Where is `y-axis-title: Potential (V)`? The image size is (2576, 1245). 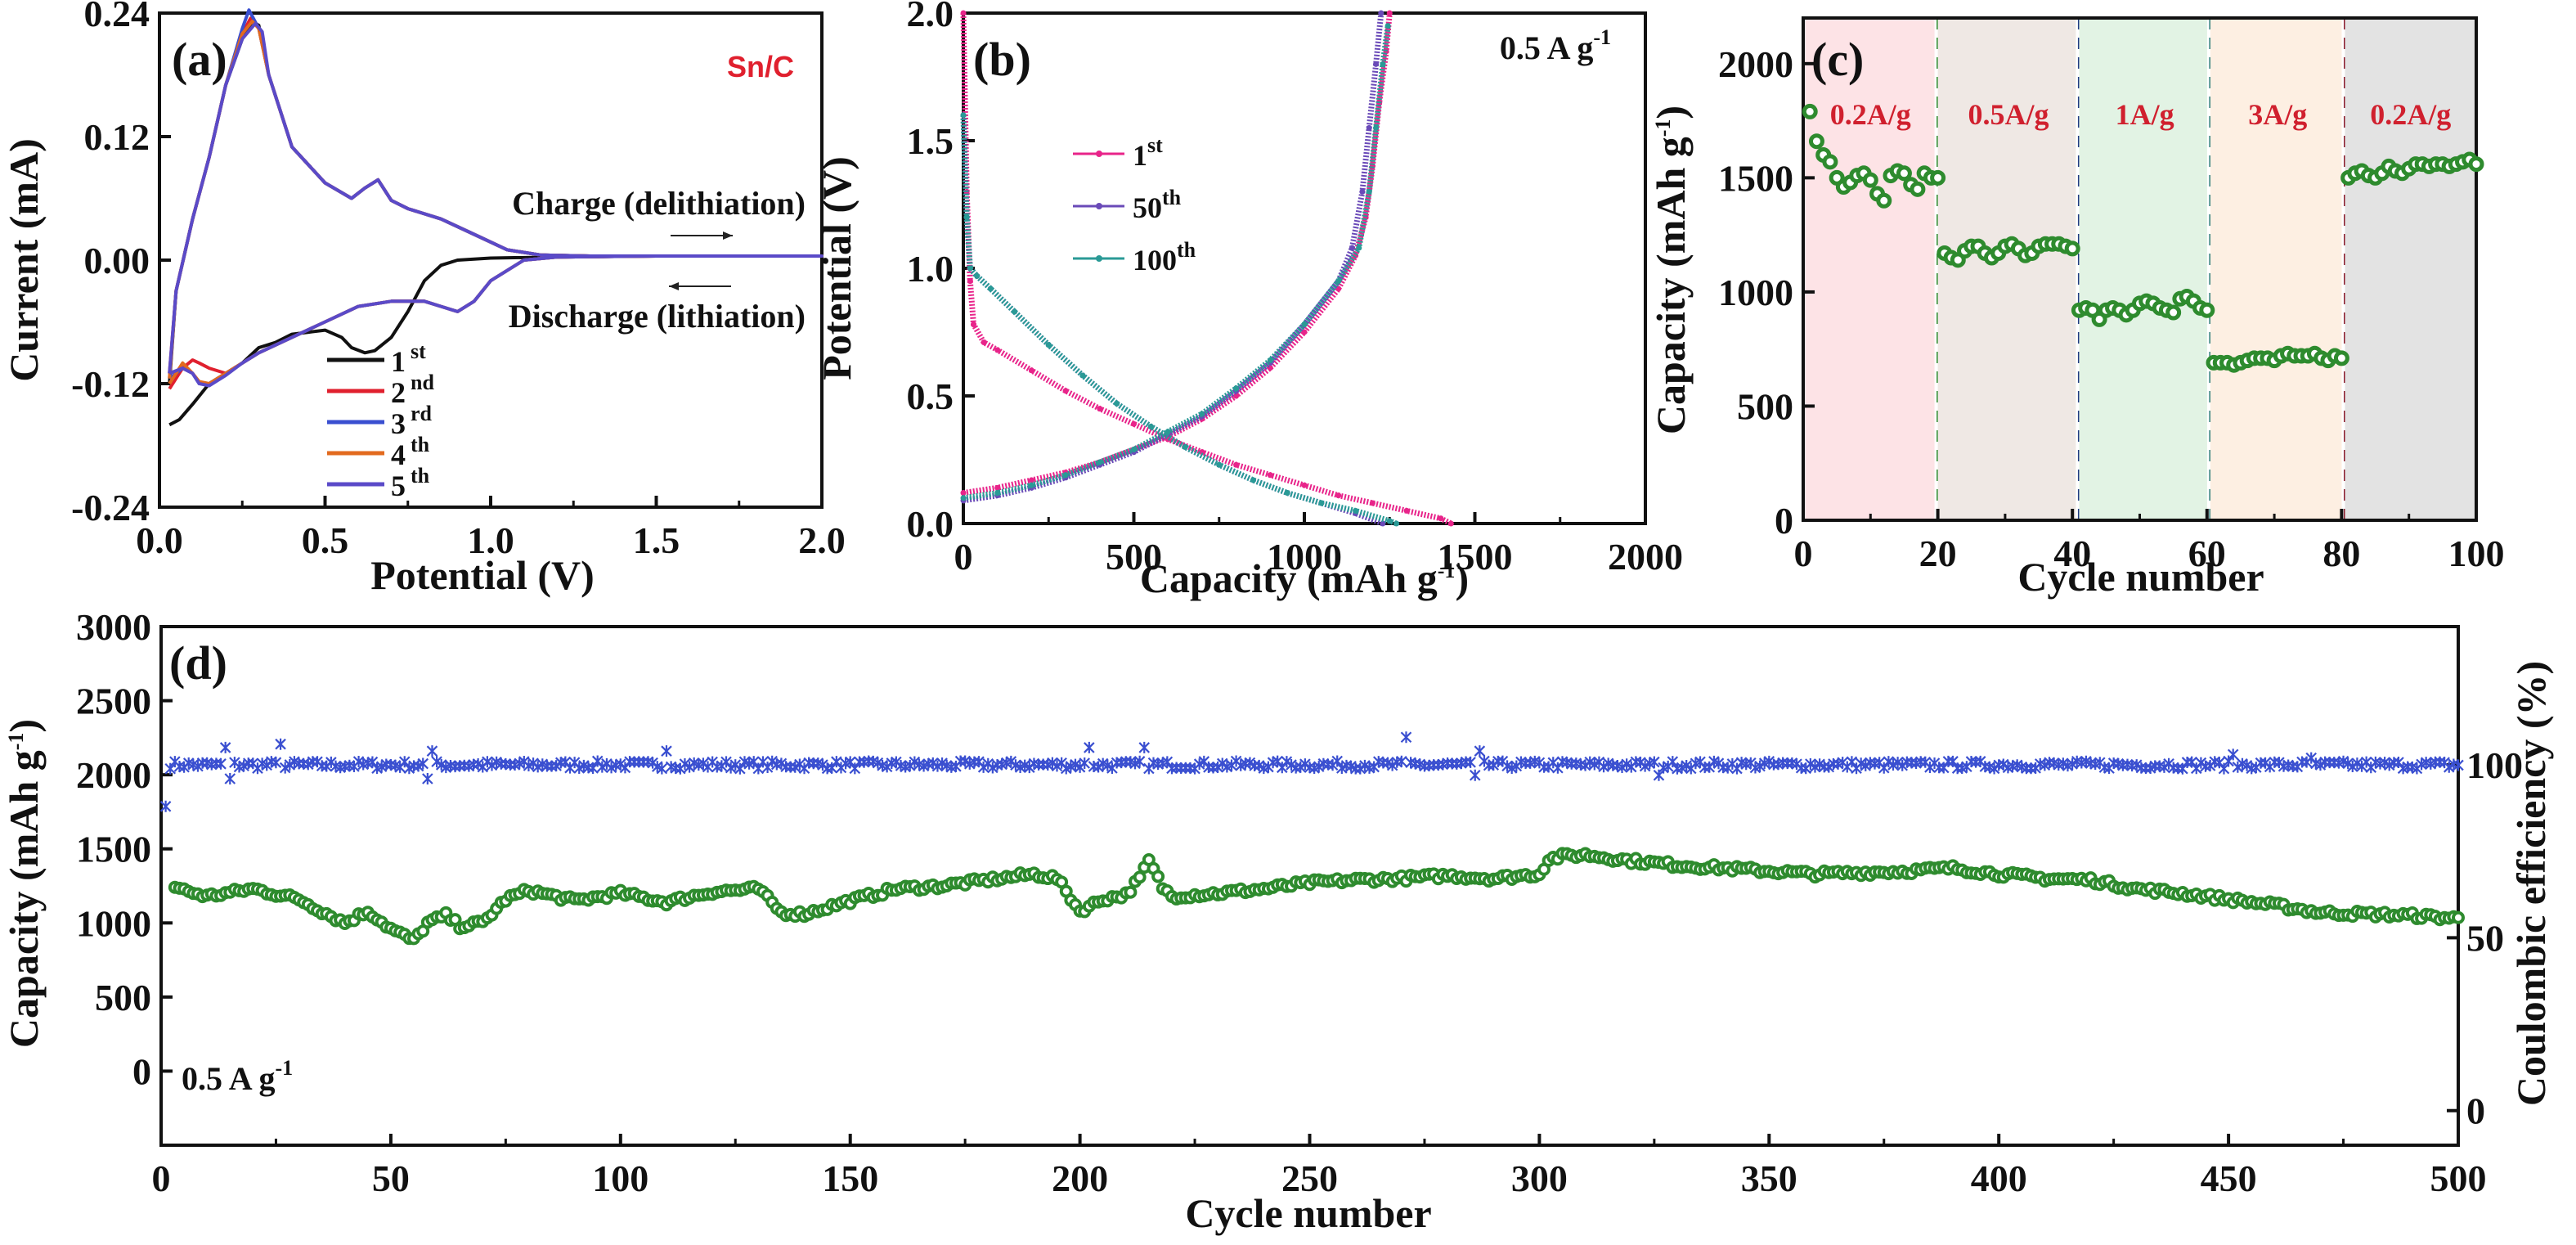
y-axis-title: Potential (V) is located at coordinates (836, 268).